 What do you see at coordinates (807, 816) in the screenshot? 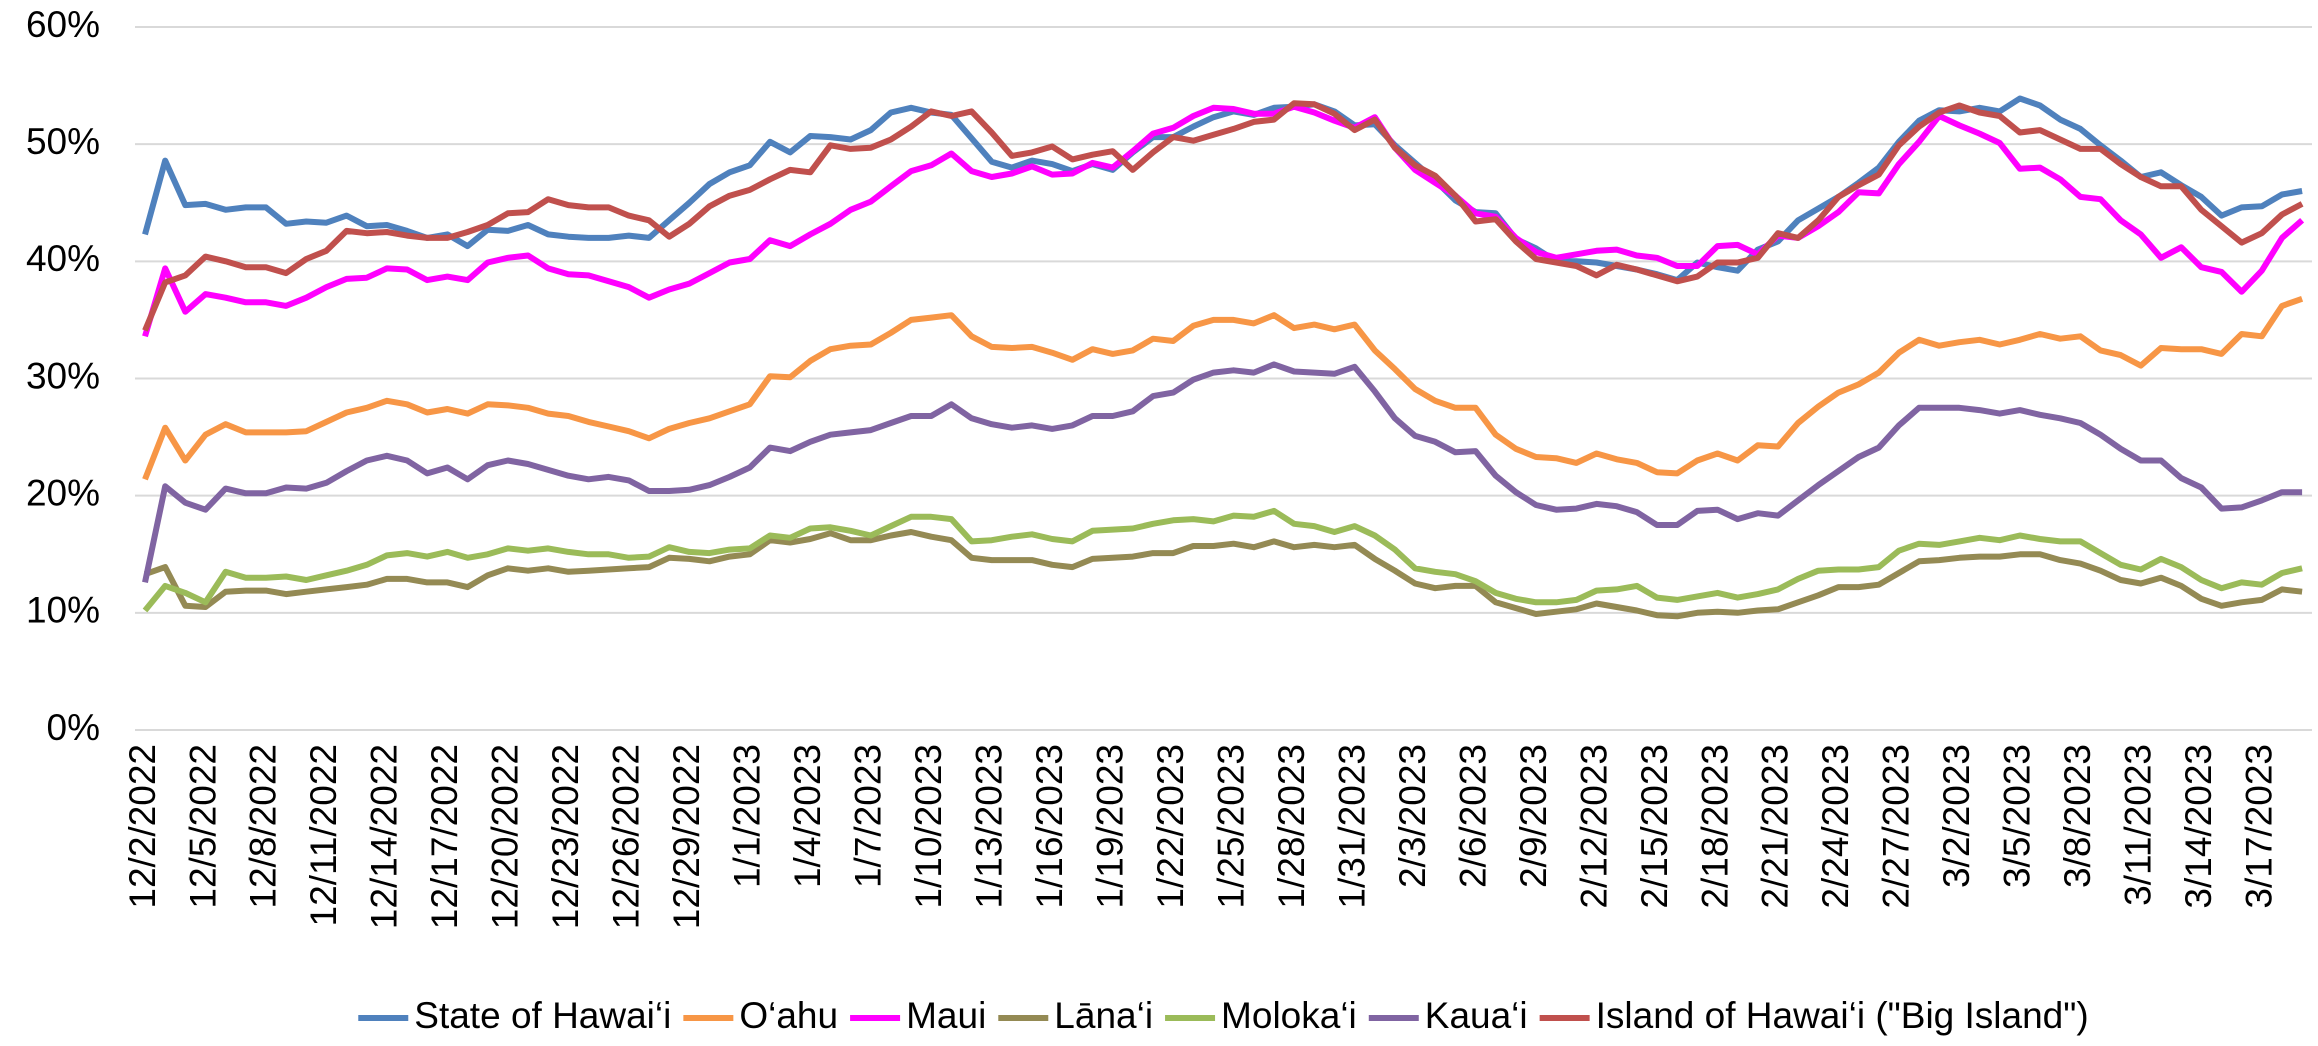
I see `x-tick-label: 1/4/2023` at bounding box center [807, 816].